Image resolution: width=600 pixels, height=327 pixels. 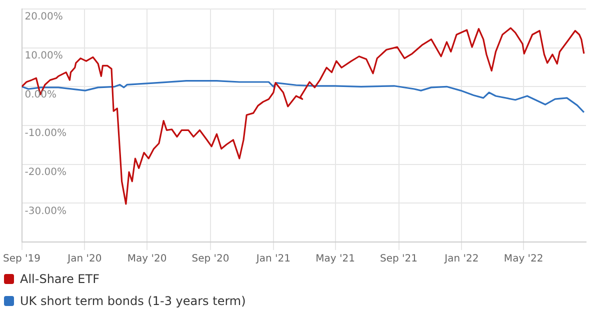 What do you see at coordinates (40, 94) in the screenshot?
I see `y-tick-label: 0.00%` at bounding box center [40, 94].